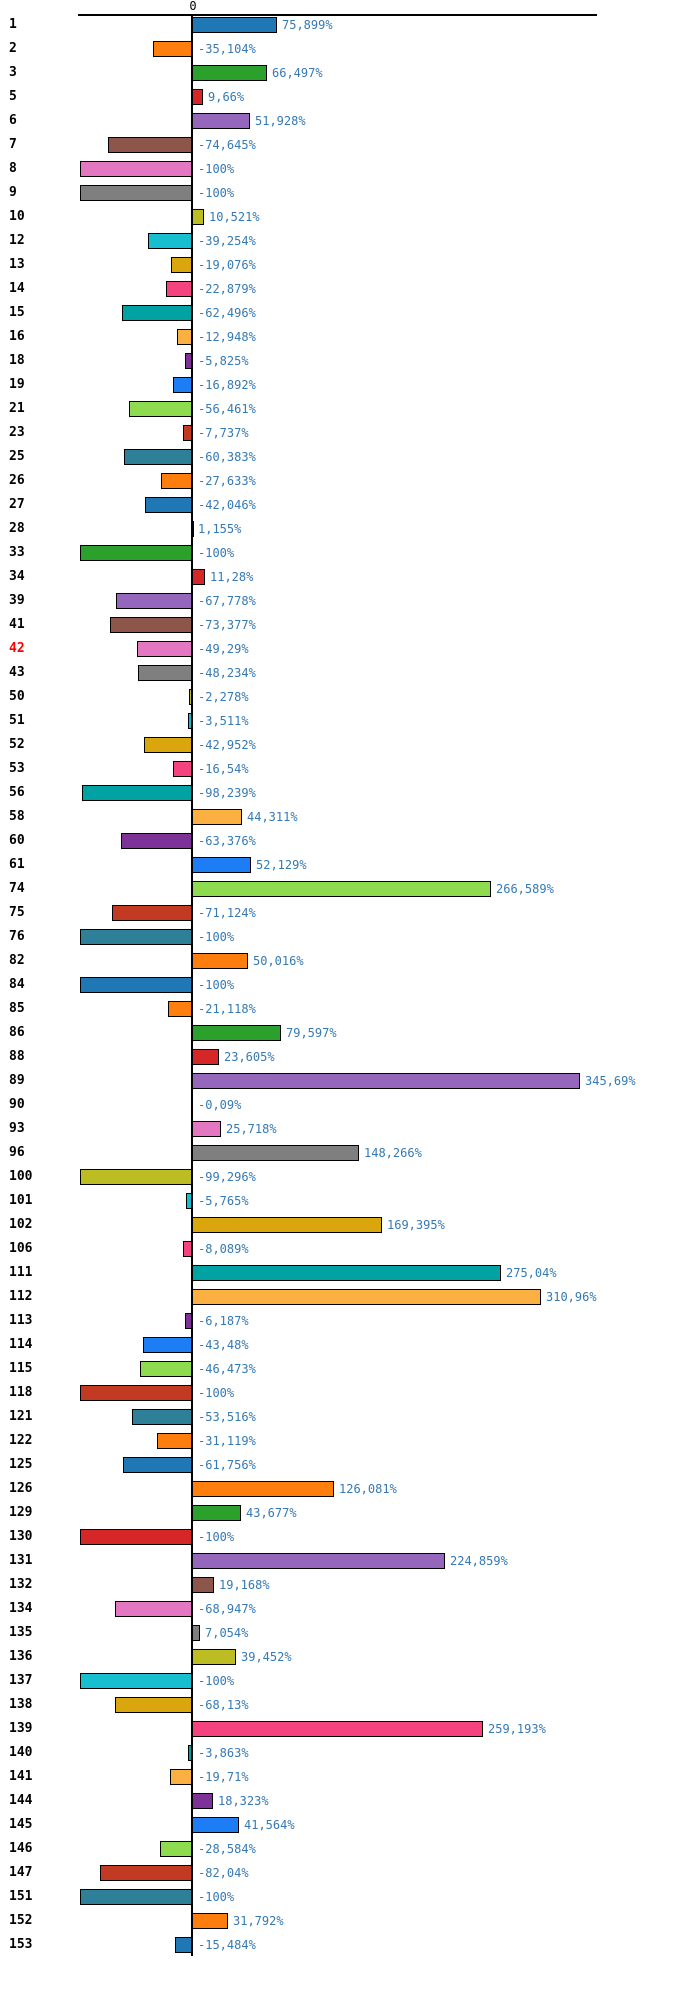 Image resolution: width=700 pixels, height=1989 pixels. What do you see at coordinates (21, 1680) in the screenshot?
I see `row-label-137: 137` at bounding box center [21, 1680].